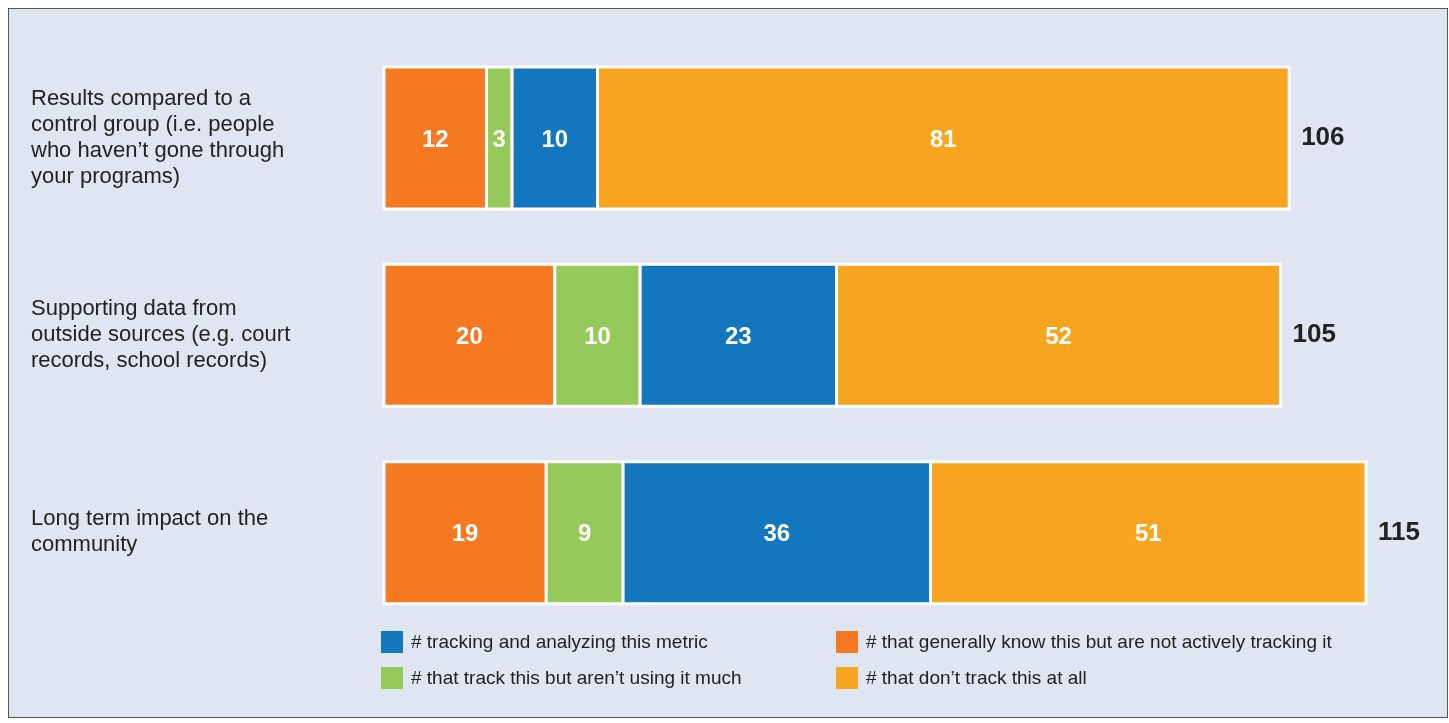 Image resolution: width=1449 pixels, height=723 pixels. Describe the element at coordinates (150, 531) in the screenshot. I see `y-tick-label: Long term impact on the community` at that location.